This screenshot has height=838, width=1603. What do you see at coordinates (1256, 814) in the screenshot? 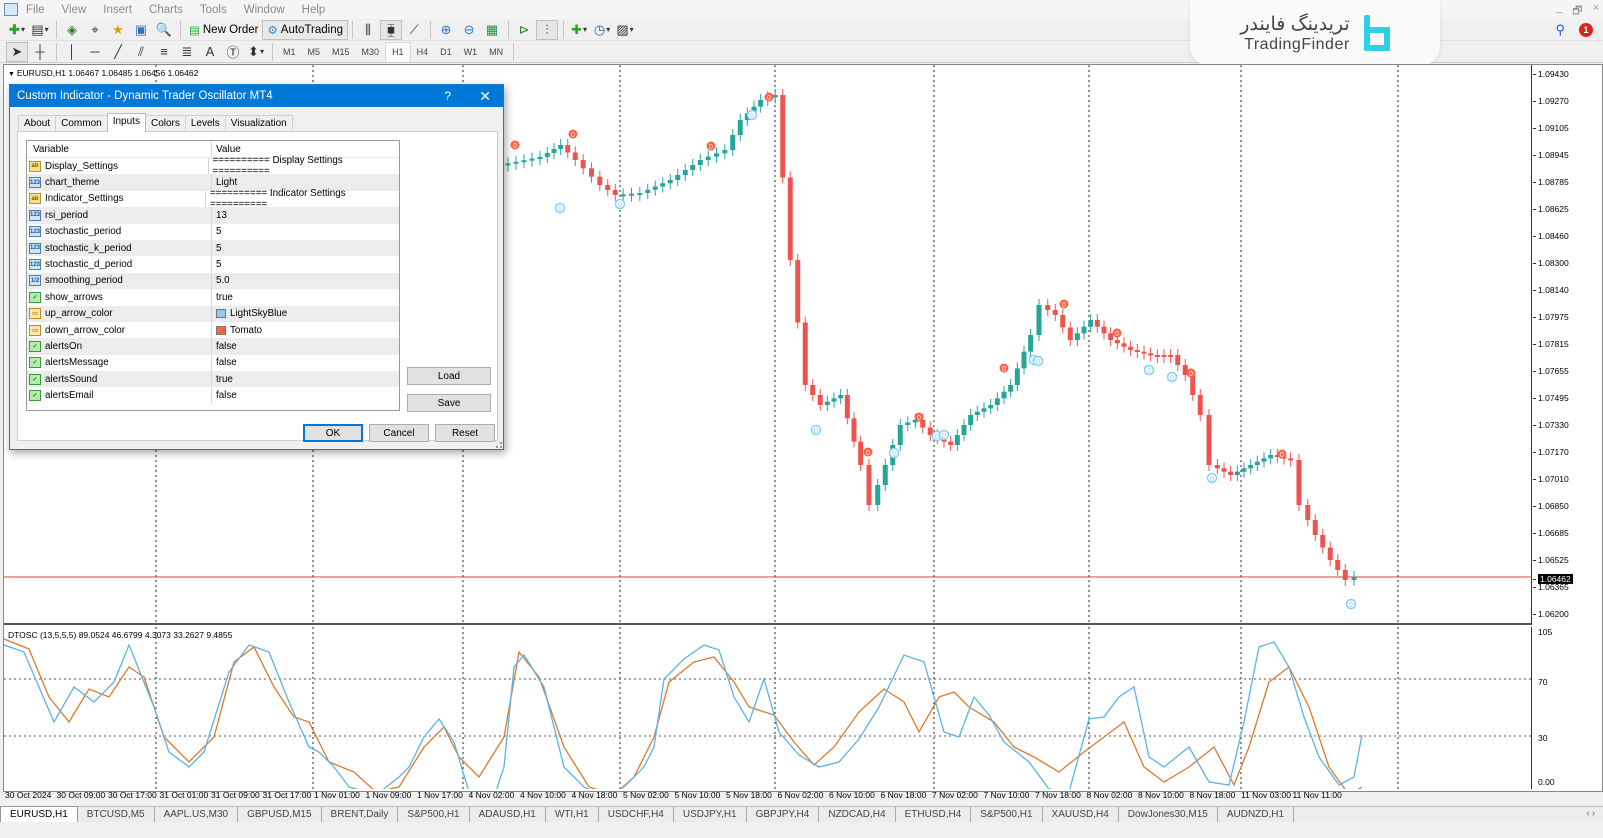
I see `symbol-tab: AUDNZD,H1` at bounding box center [1256, 814].